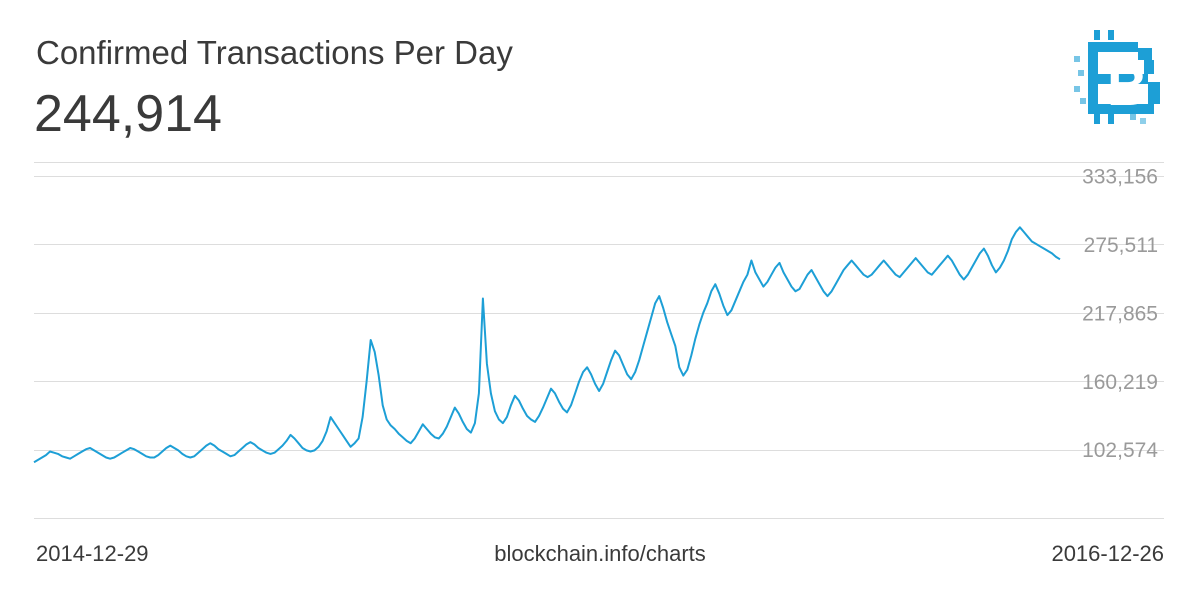 The height and width of the screenshot is (600, 1200). I want to click on bitcoin-logo-icon: B, so click(1117, 77).